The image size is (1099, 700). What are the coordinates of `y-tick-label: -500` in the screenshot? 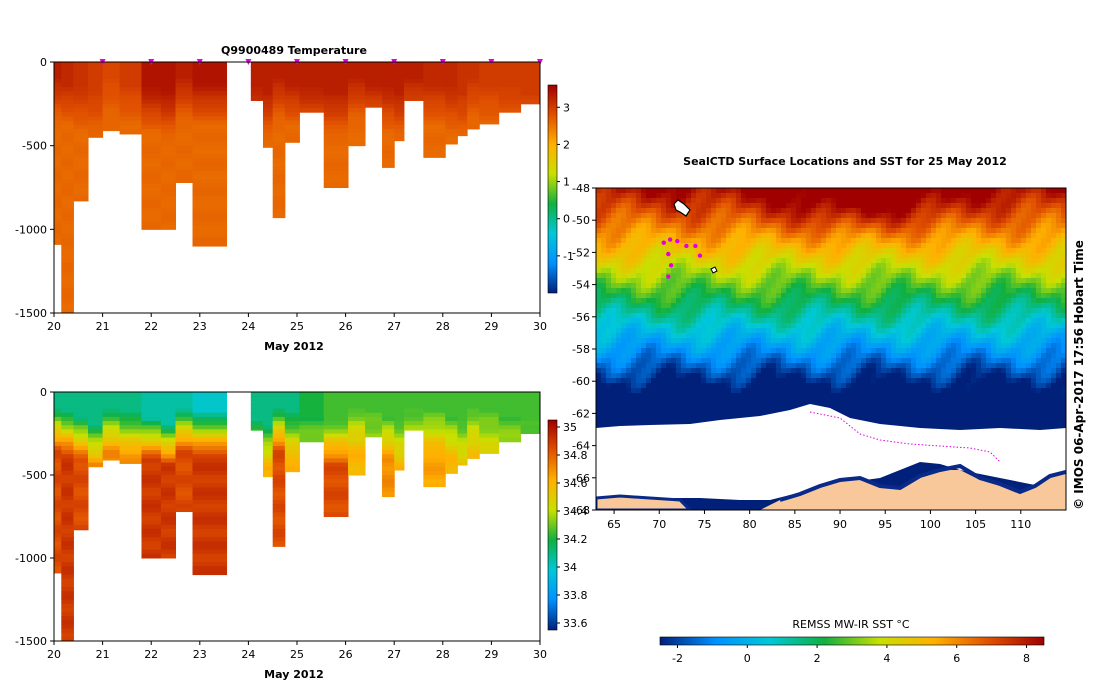 It's located at (34, 475).